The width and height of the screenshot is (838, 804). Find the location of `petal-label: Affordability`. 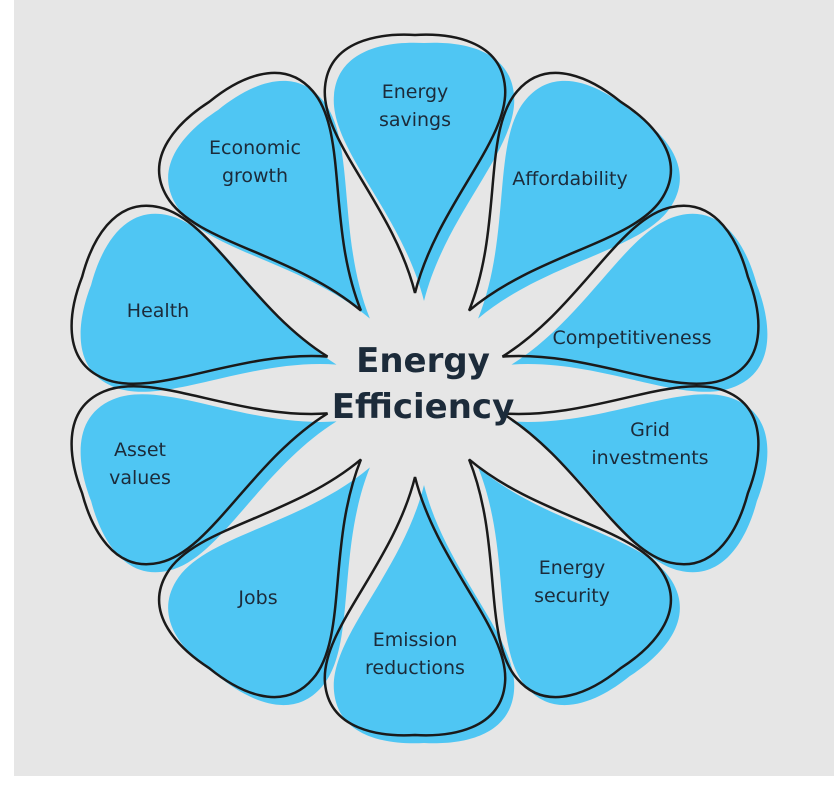

petal-label: Affordability is located at coordinates (569, 179).